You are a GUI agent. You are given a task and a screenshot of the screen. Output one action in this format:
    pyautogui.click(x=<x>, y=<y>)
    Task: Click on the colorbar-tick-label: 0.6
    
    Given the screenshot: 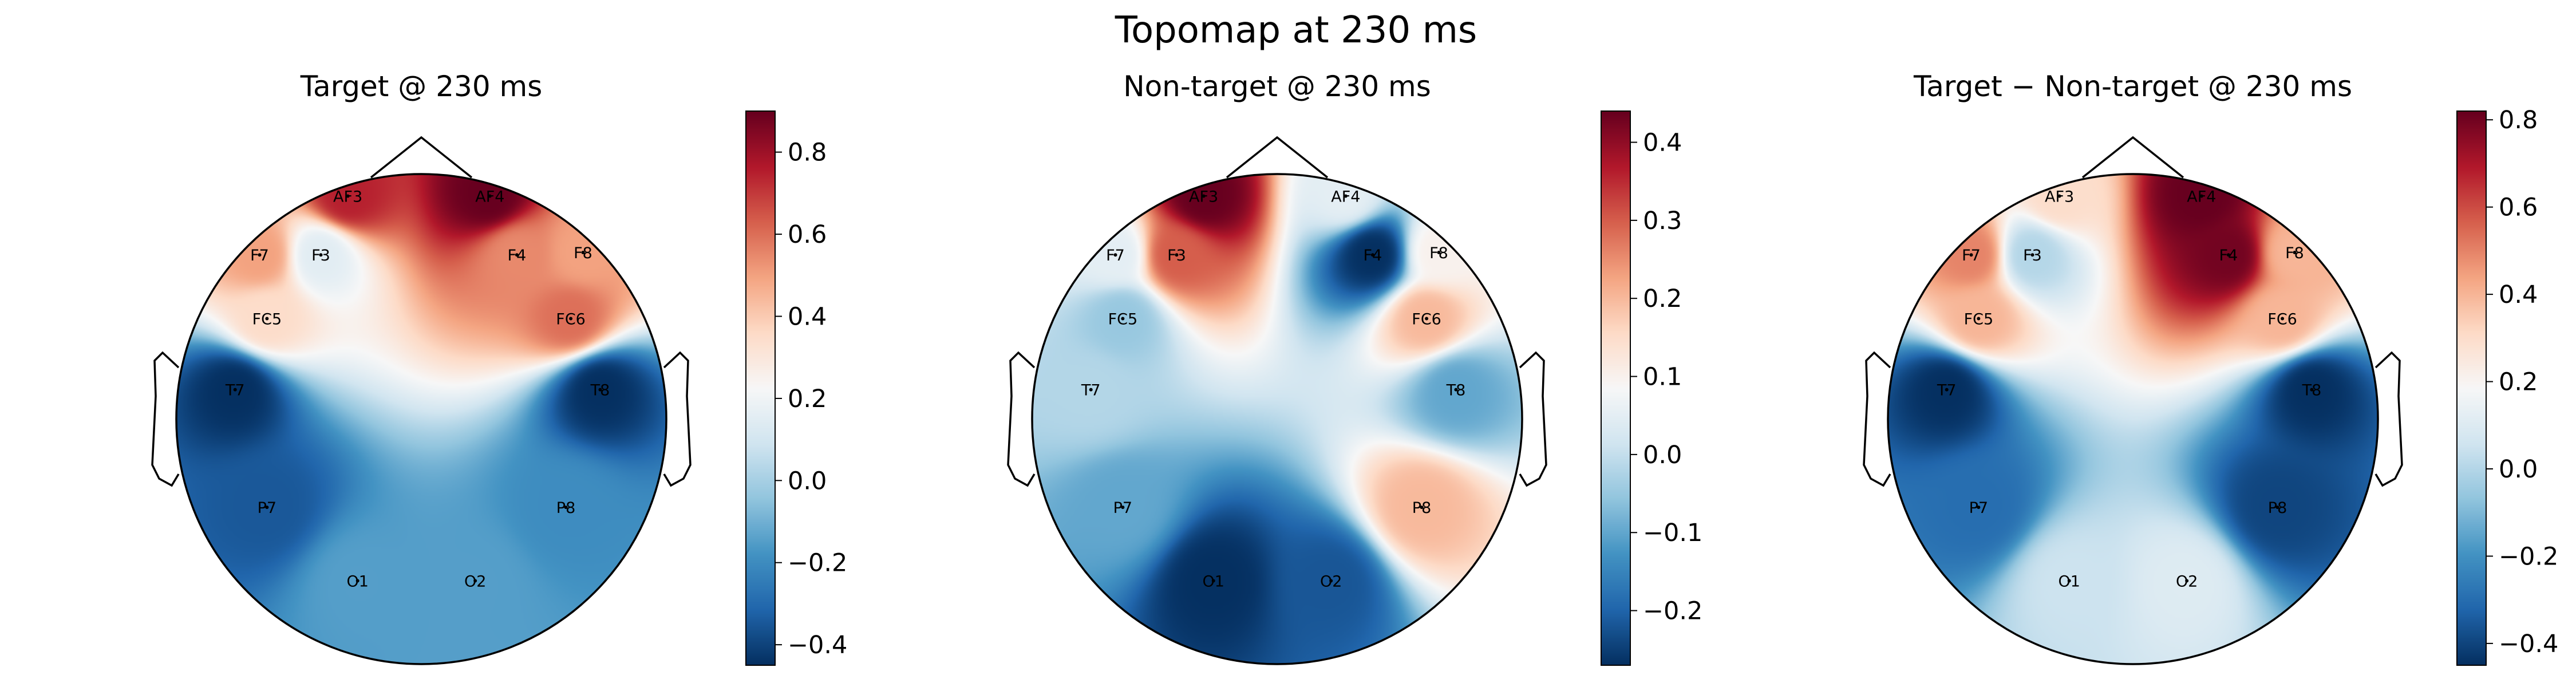 What is the action you would take?
    pyautogui.click(x=2518, y=208)
    